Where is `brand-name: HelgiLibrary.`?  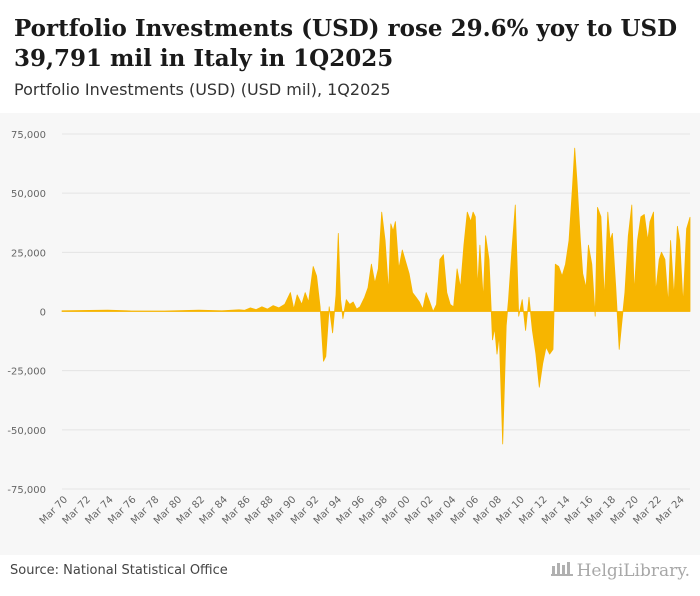 brand-name: HelgiLibrary. is located at coordinates (633, 570).